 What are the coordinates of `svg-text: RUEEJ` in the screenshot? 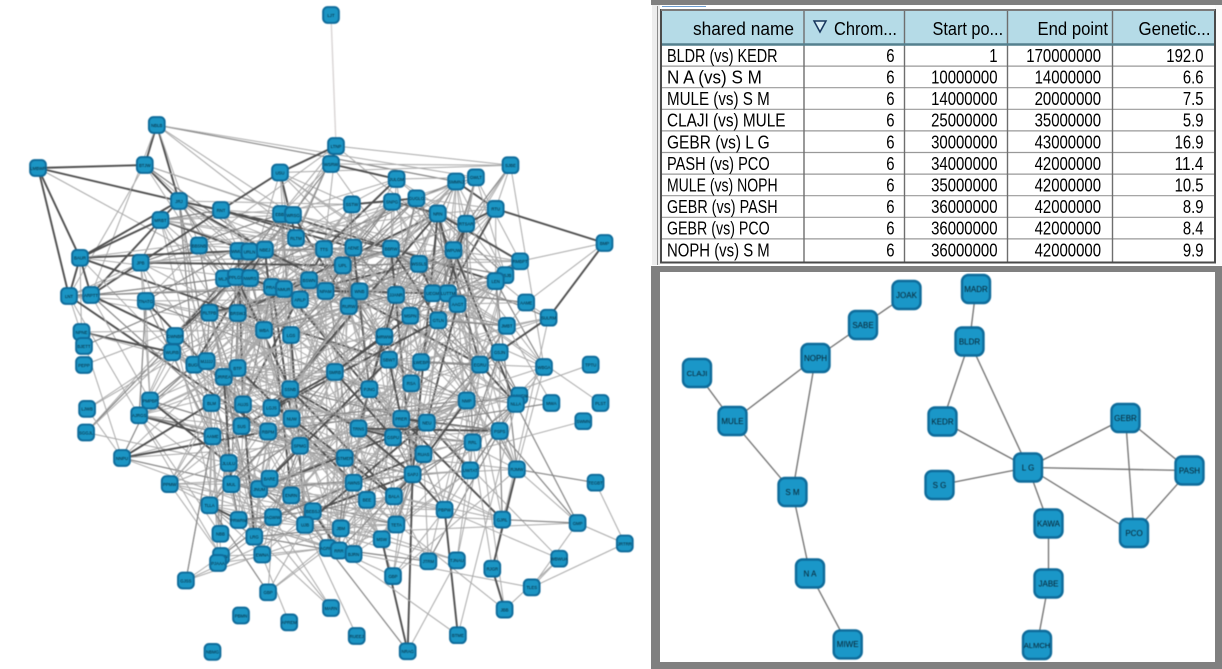 It's located at (357, 636).